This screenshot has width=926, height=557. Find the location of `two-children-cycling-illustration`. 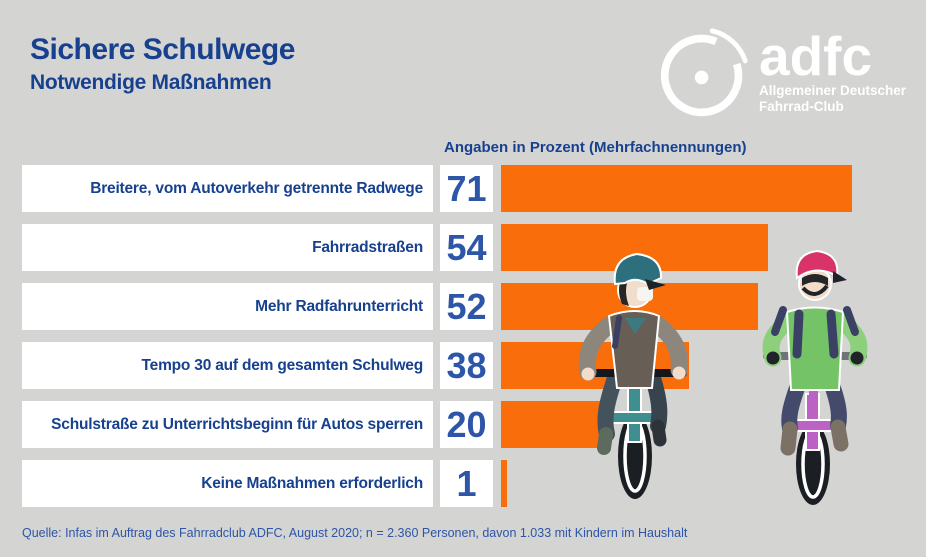

two-children-cycling-illustration is located at coordinates (723, 377).